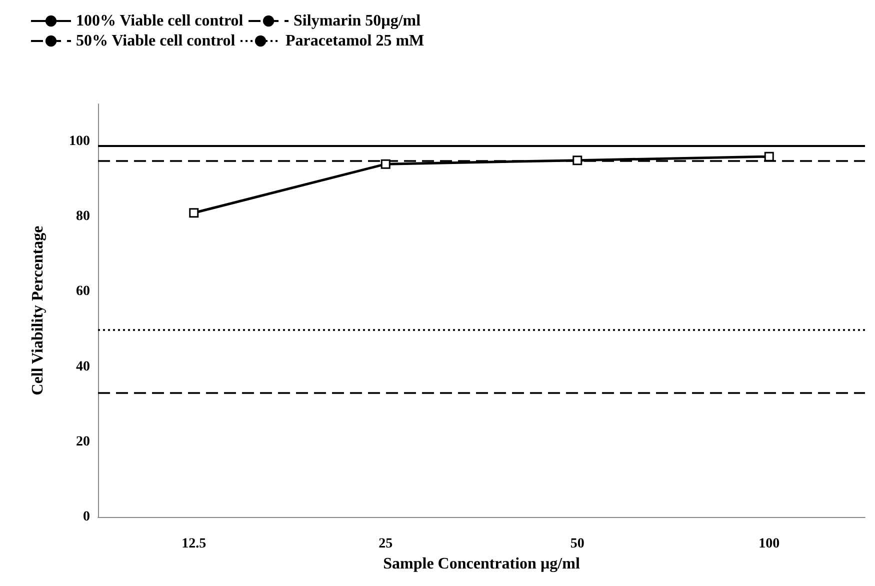  What do you see at coordinates (83, 216) in the screenshot?
I see `y-tick-label: 80` at bounding box center [83, 216].